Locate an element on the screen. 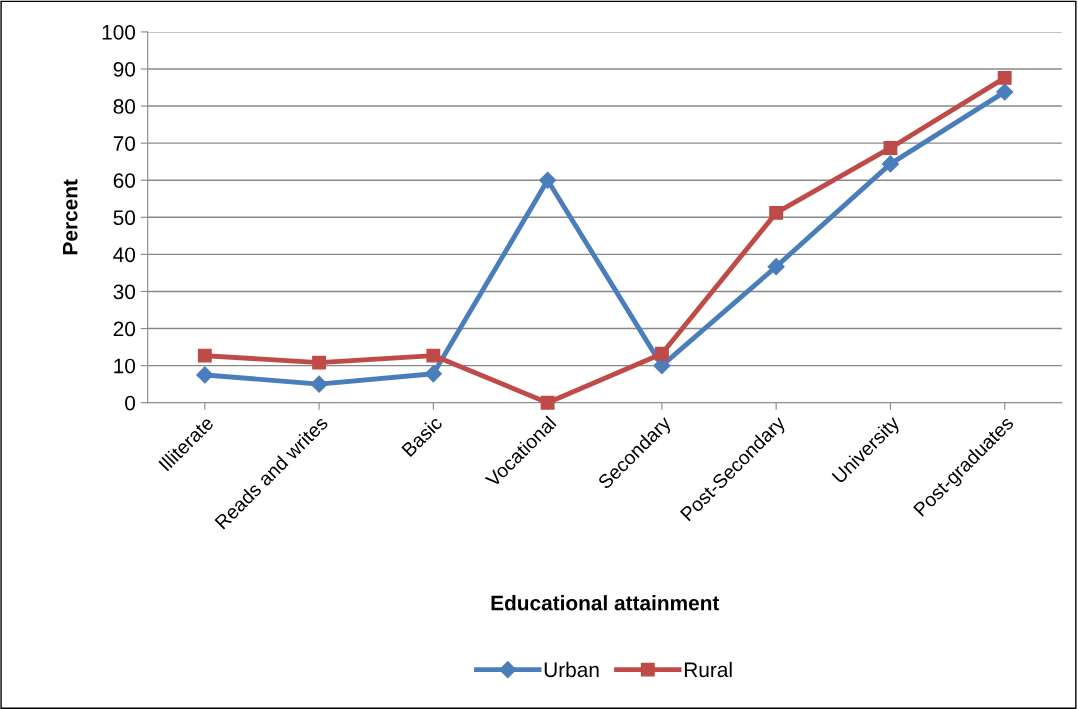  x-axis-title: Educational attainment is located at coordinates (605, 603).